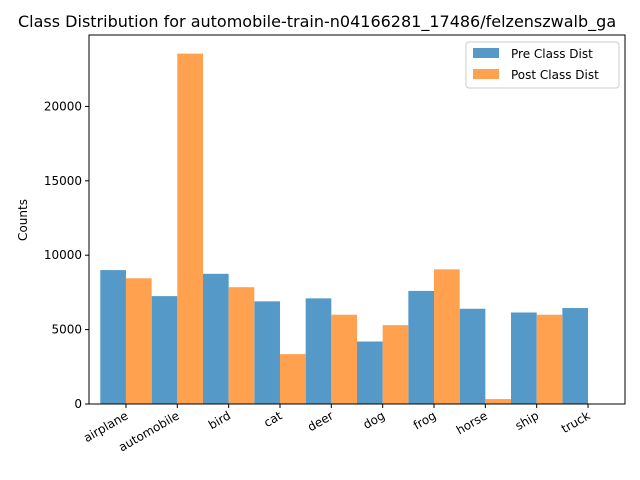 This screenshot has width=640, height=480. Describe the element at coordinates (486, 74) in the screenshot. I see `legend-swatch-post` at that location.